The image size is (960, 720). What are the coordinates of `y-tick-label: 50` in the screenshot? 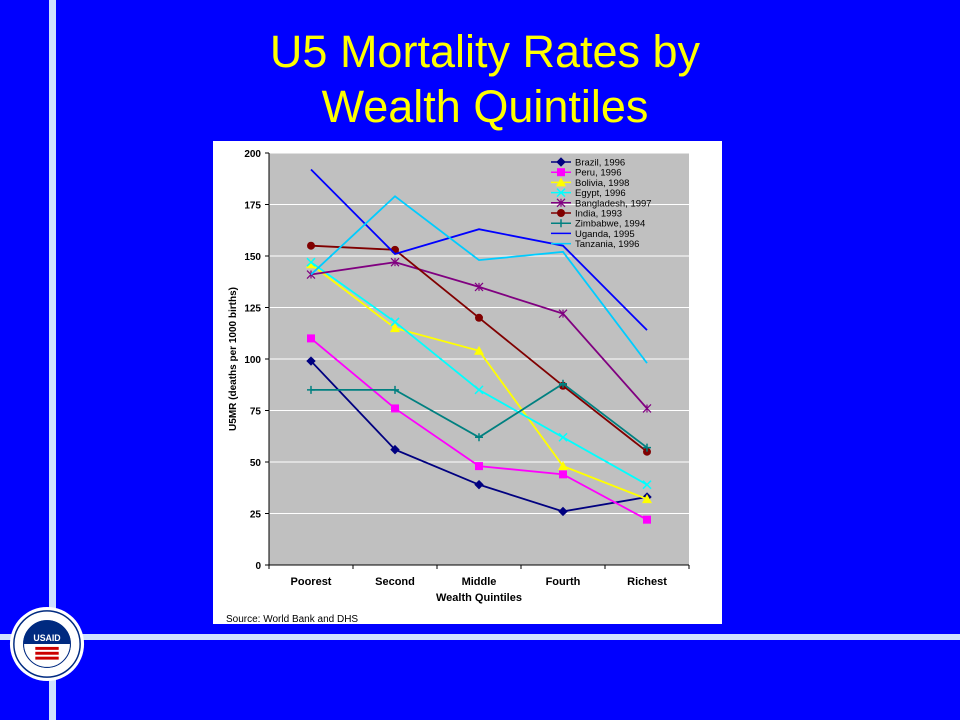 It's located at (256, 463).